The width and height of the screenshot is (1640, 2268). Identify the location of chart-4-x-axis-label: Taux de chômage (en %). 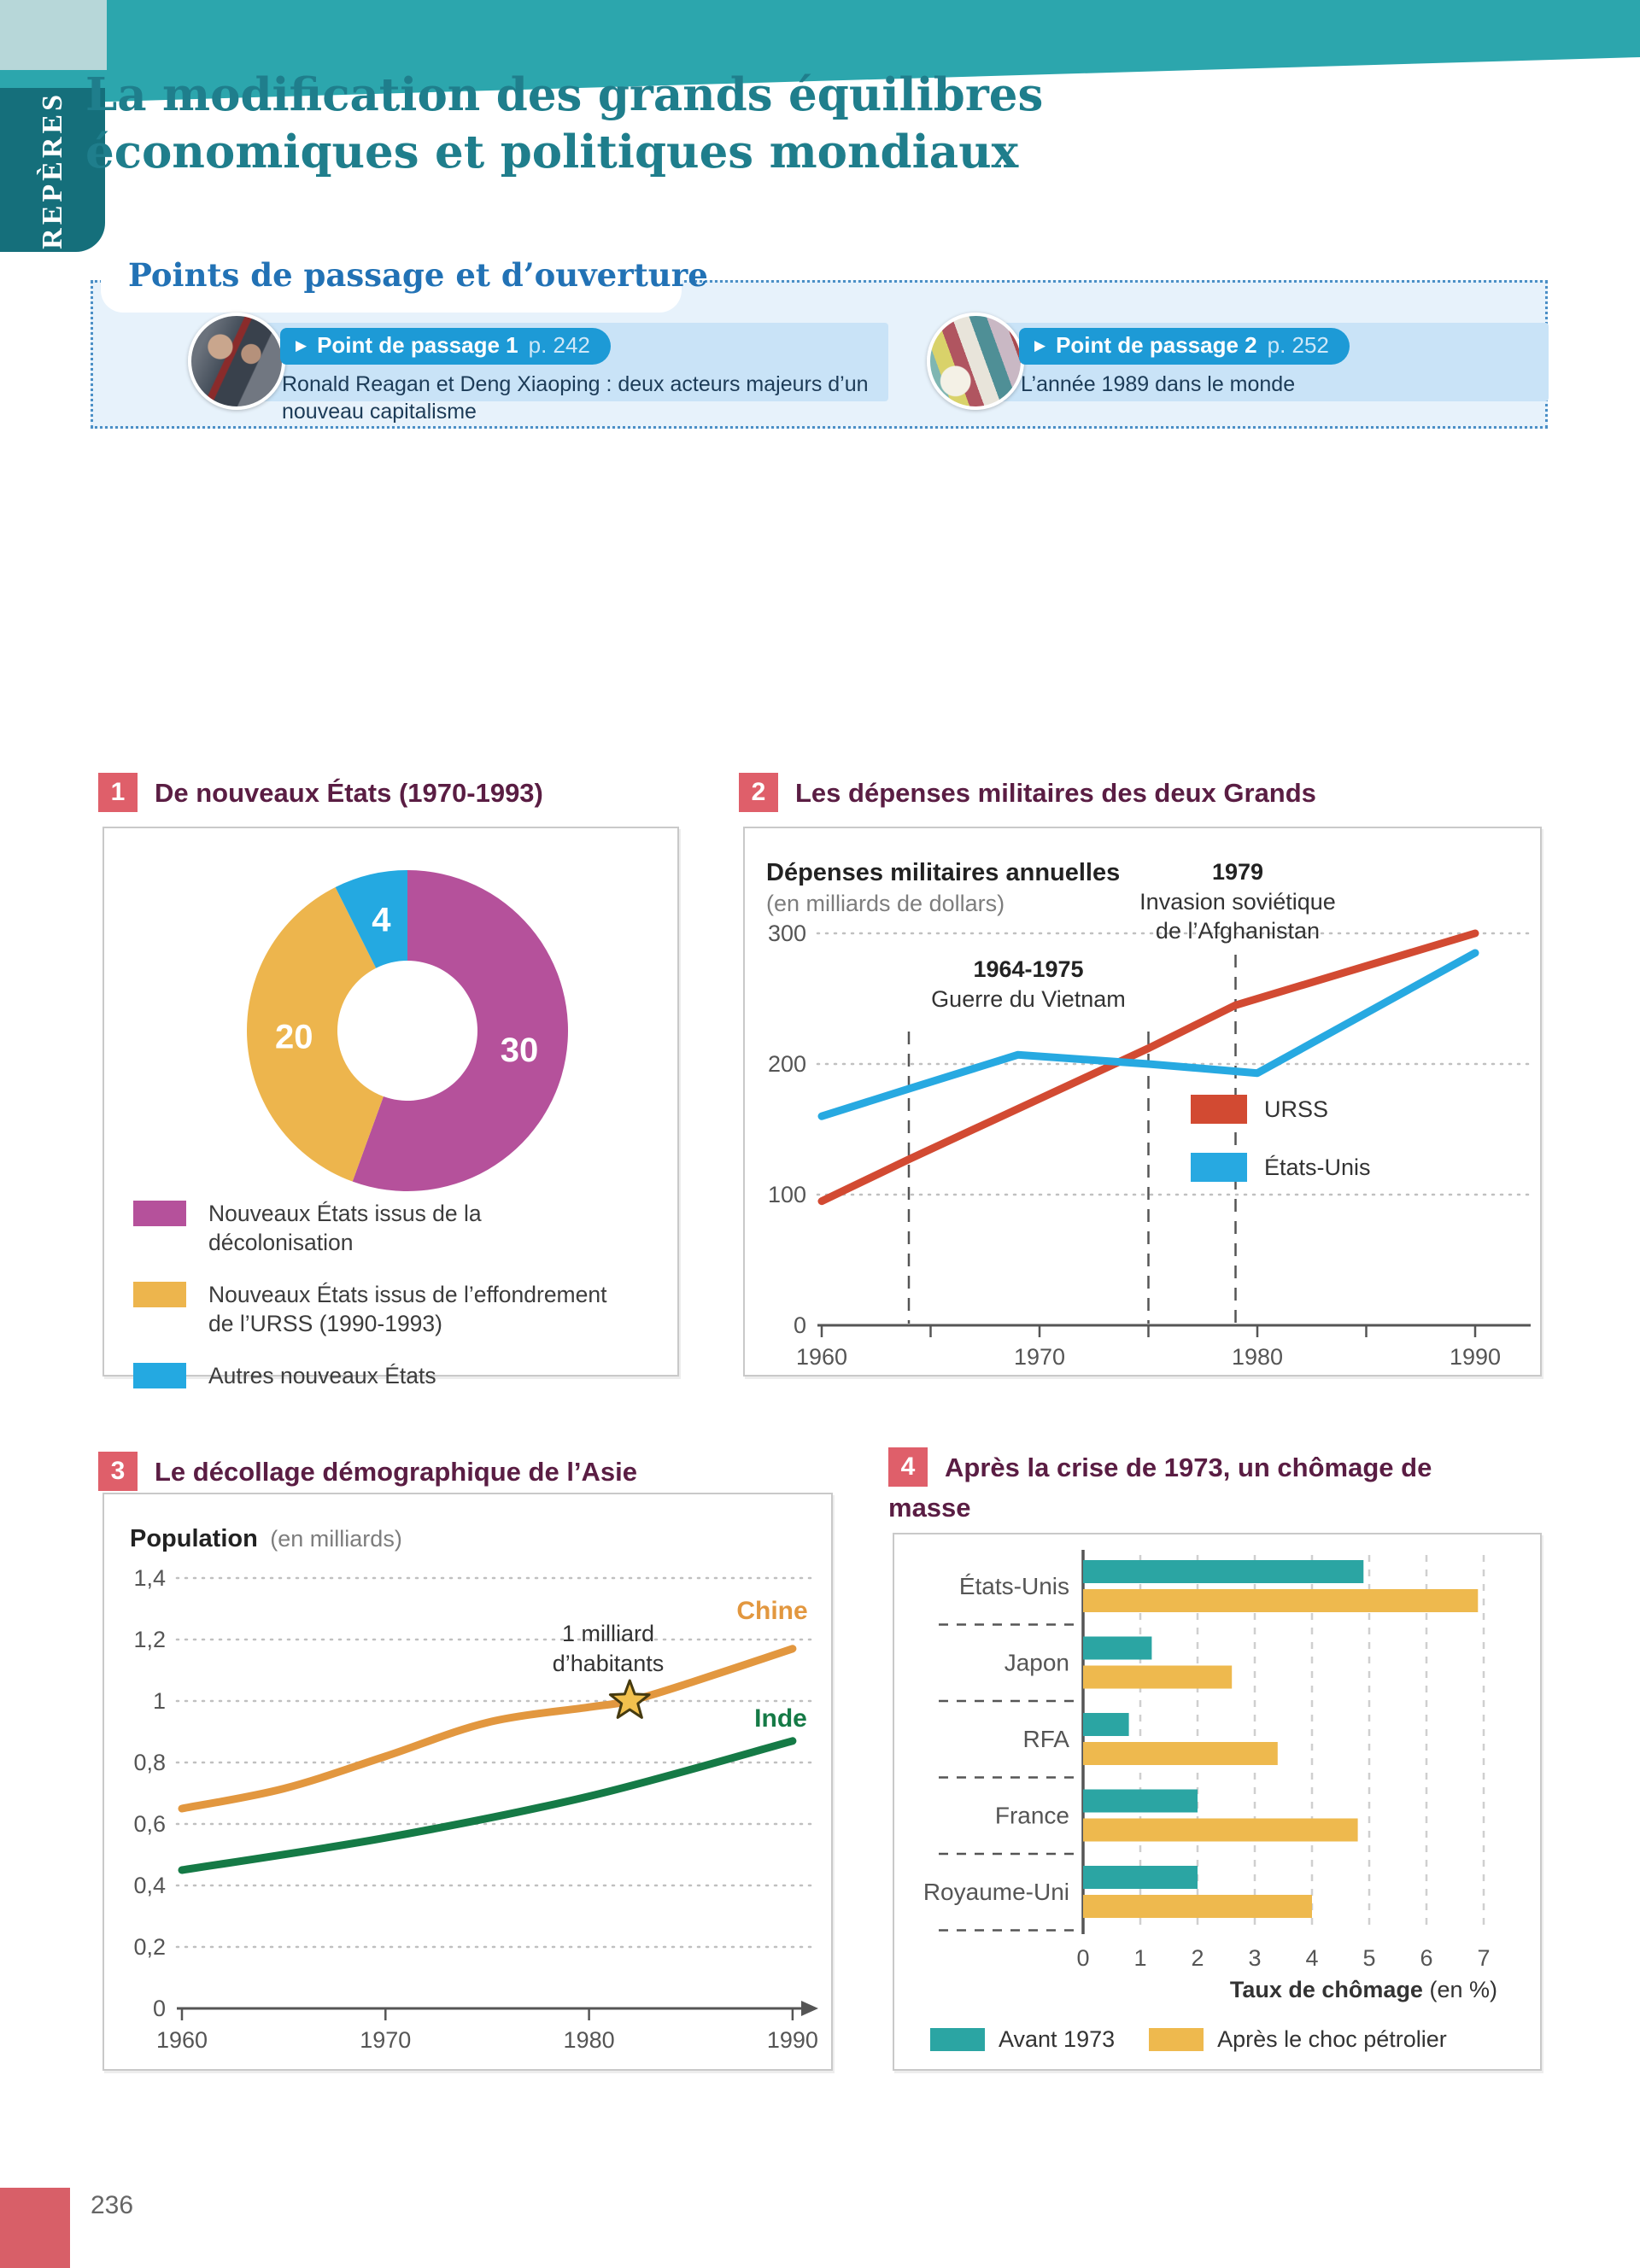
(1363, 1989).